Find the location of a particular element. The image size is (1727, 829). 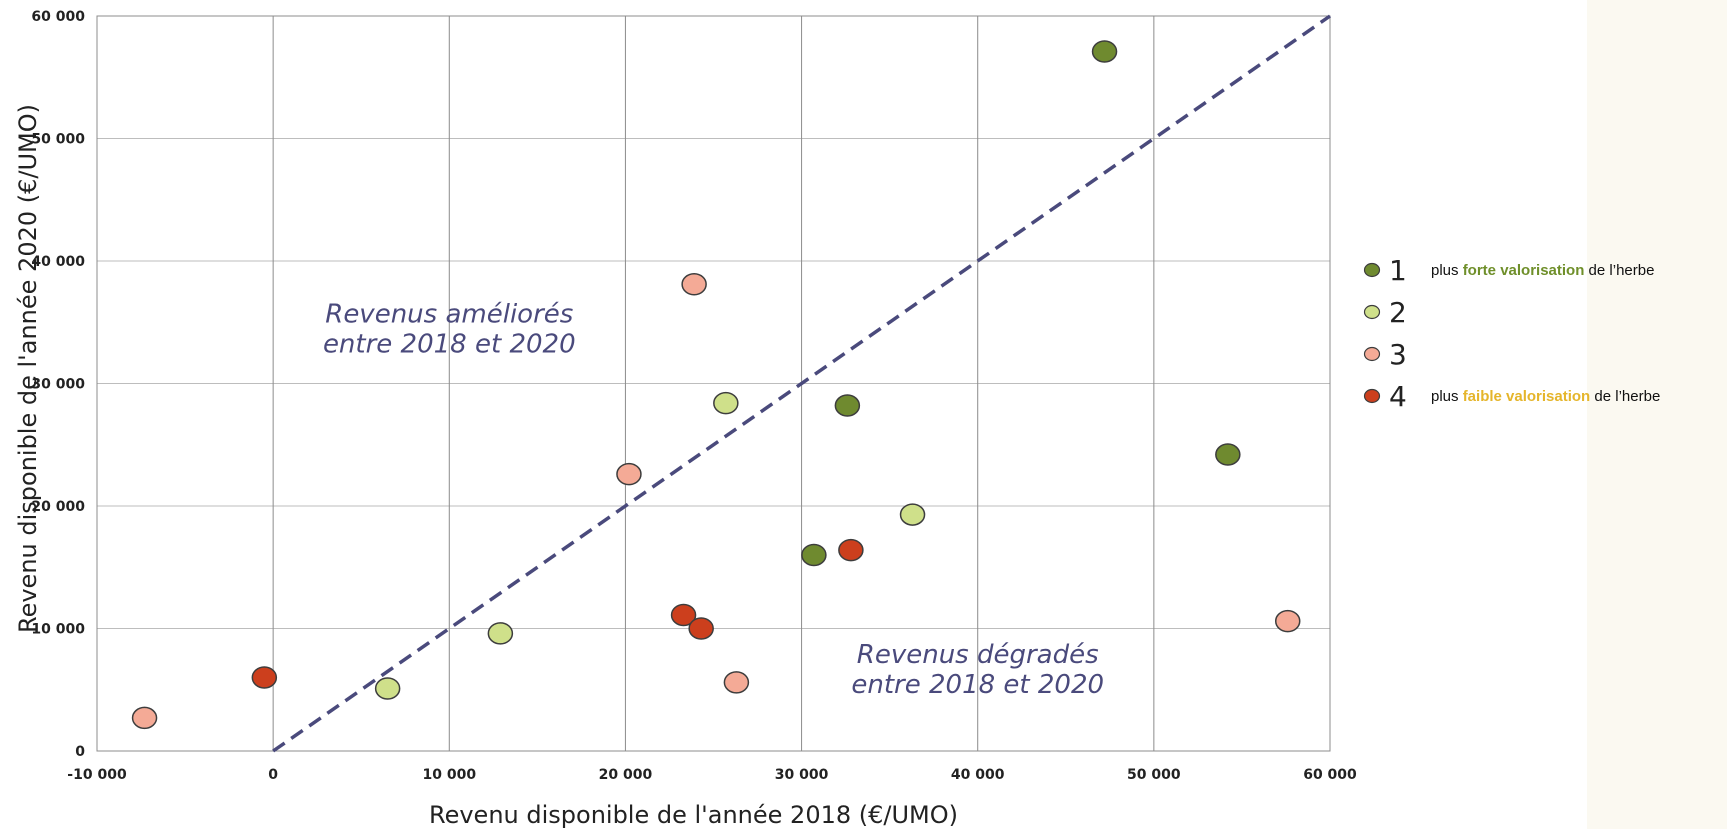

y-tick-label: 10 000 is located at coordinates (58, 630).